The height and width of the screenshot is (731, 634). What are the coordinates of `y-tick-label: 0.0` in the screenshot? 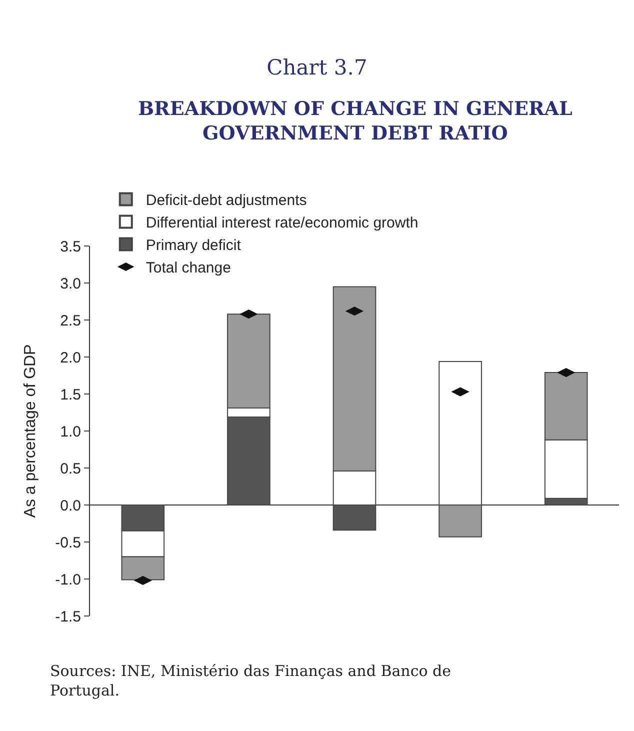 It's located at (70, 505).